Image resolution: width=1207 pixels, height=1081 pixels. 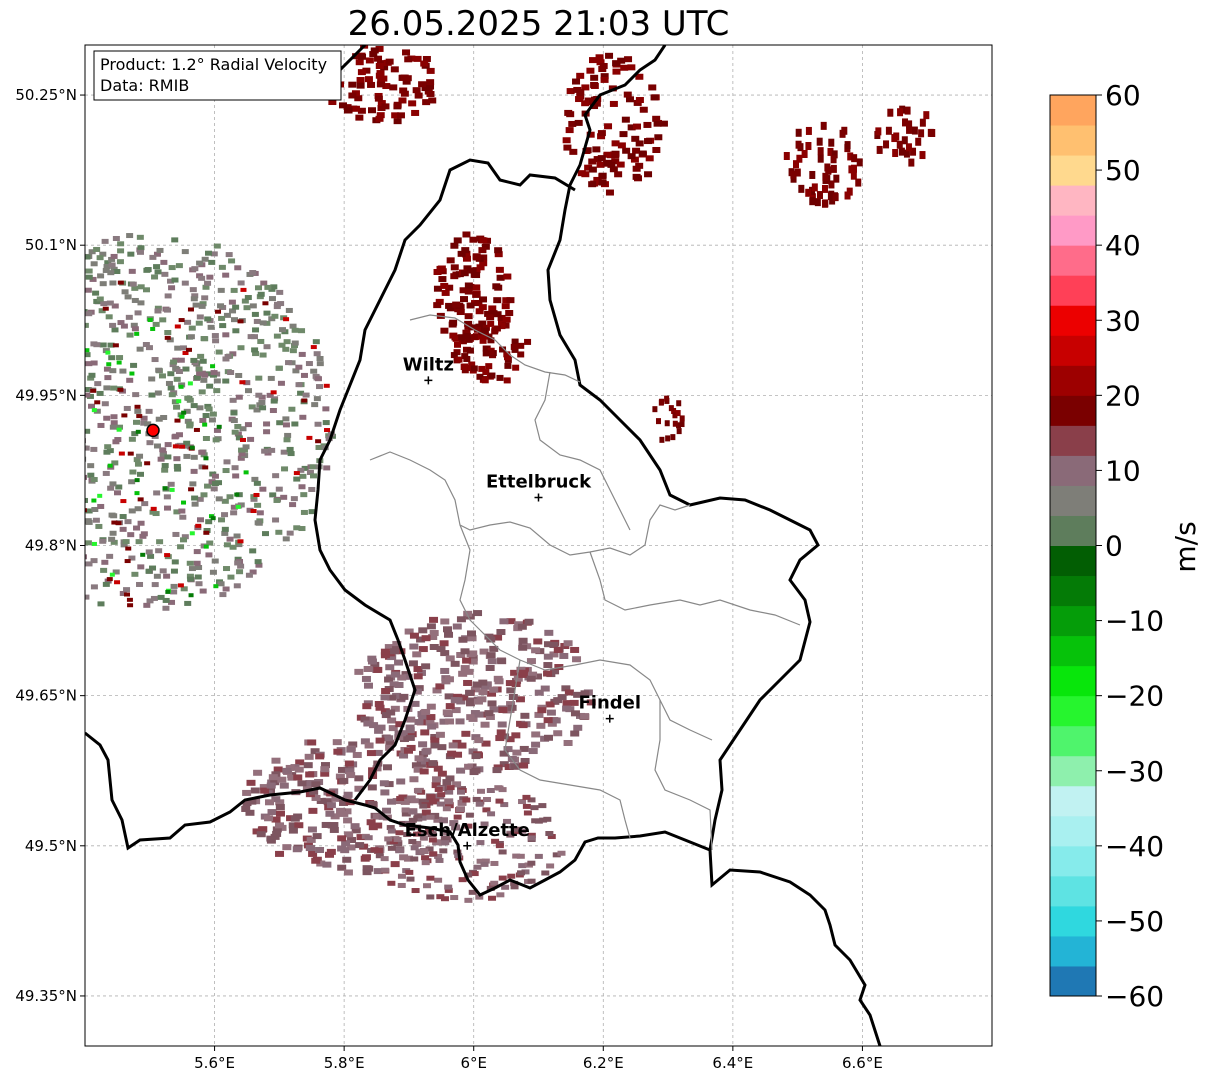 I want to click on colorbar-tick-label: 20, so click(x=1123, y=395).